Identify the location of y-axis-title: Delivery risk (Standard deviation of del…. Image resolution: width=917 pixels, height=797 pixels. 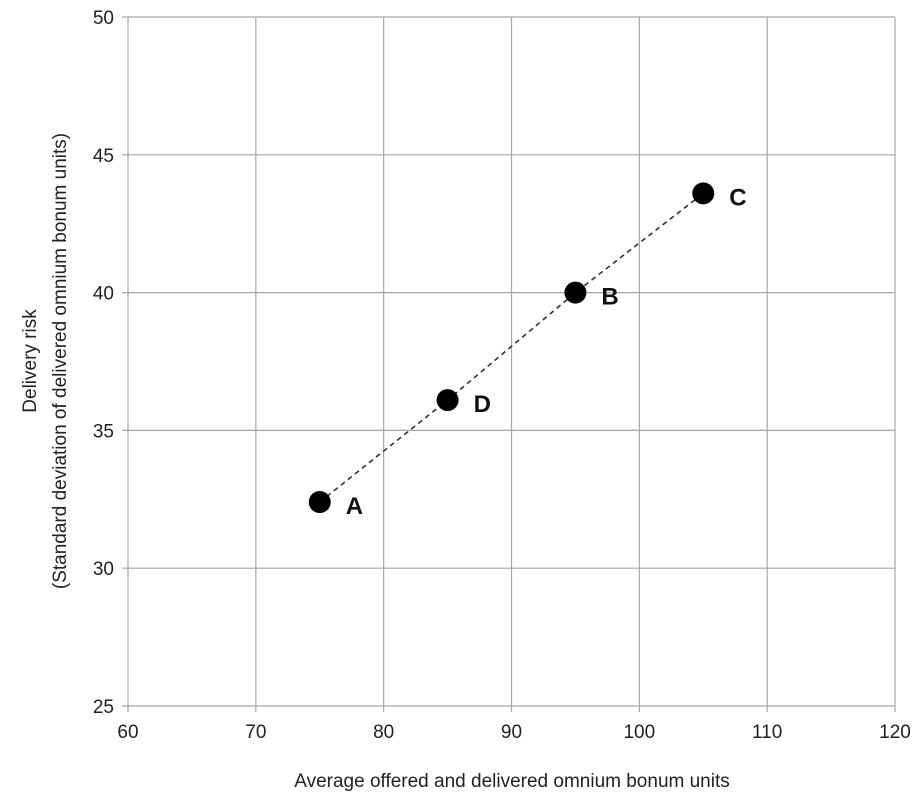
(45, 361).